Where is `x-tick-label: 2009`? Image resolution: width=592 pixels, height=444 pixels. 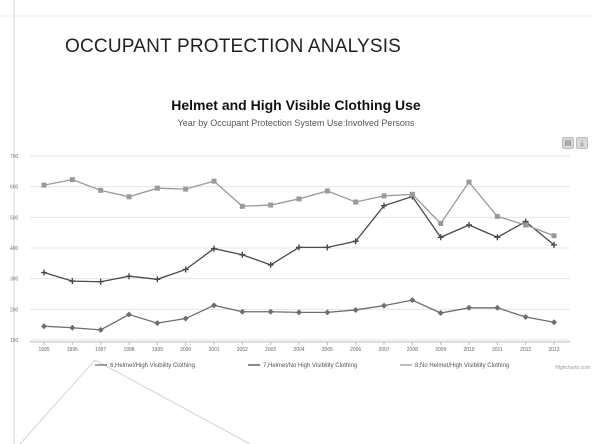
x-tick-label: 2009 is located at coordinates (440, 350).